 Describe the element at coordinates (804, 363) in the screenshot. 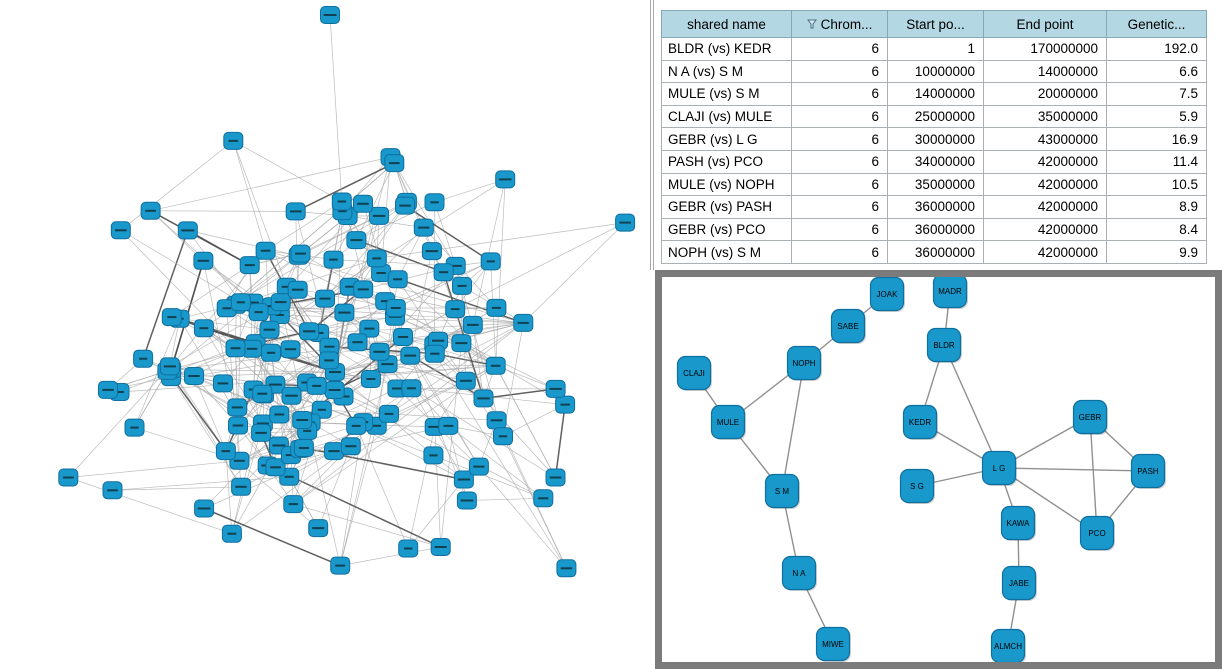

I see `network-node-noph: NOPH` at that location.